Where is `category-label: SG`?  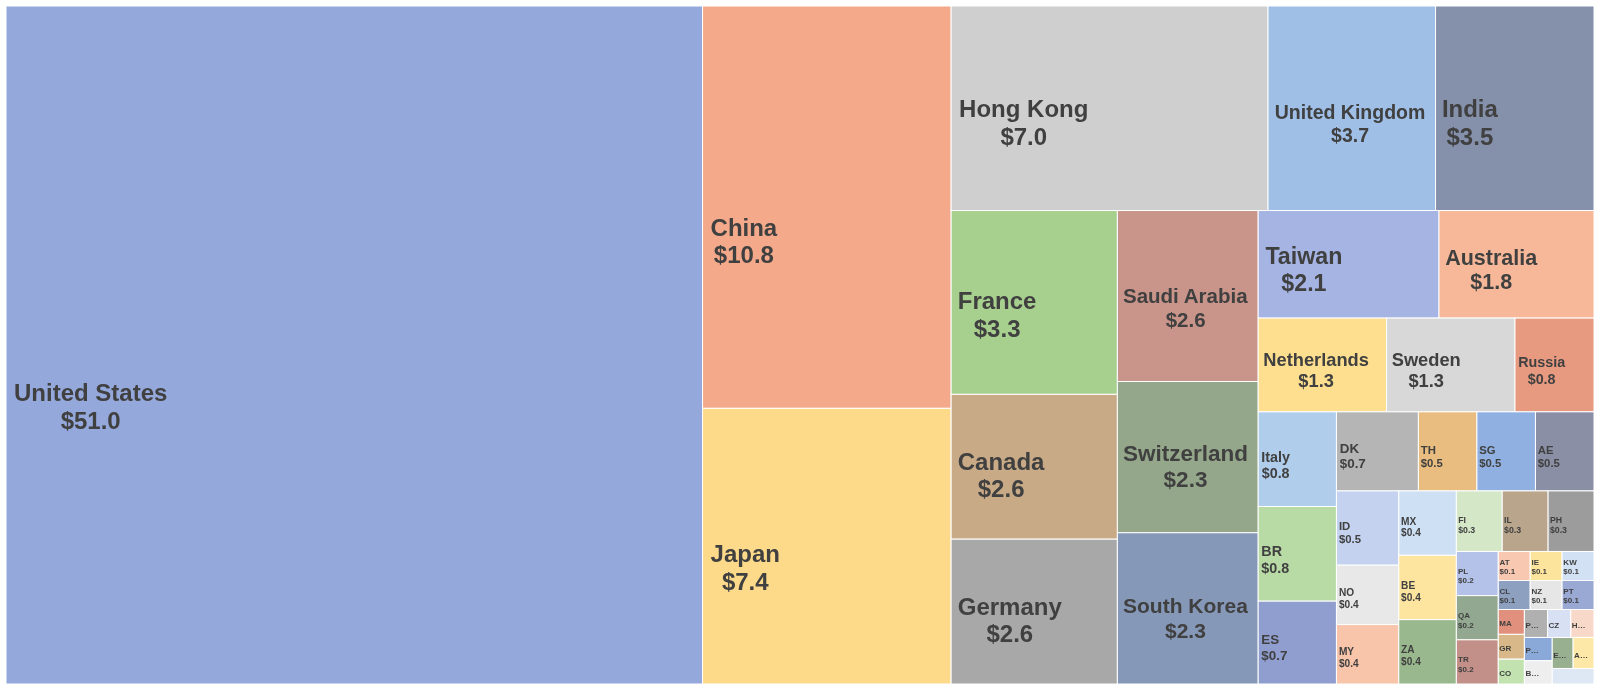 category-label: SG is located at coordinates (1487, 449).